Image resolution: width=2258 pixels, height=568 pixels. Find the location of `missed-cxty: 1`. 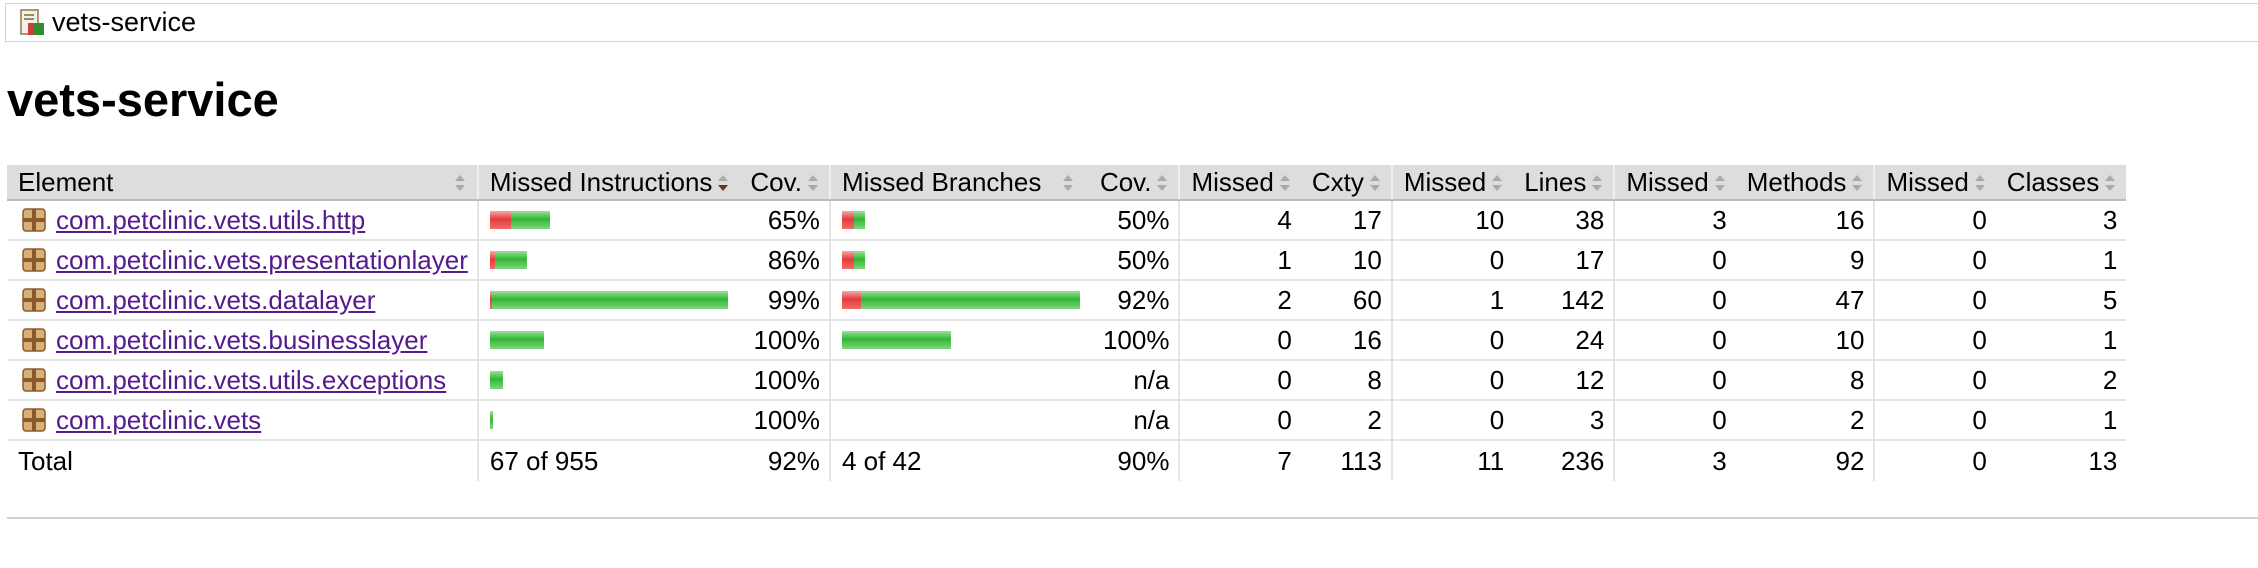

missed-cxty: 1 is located at coordinates (1239, 260).